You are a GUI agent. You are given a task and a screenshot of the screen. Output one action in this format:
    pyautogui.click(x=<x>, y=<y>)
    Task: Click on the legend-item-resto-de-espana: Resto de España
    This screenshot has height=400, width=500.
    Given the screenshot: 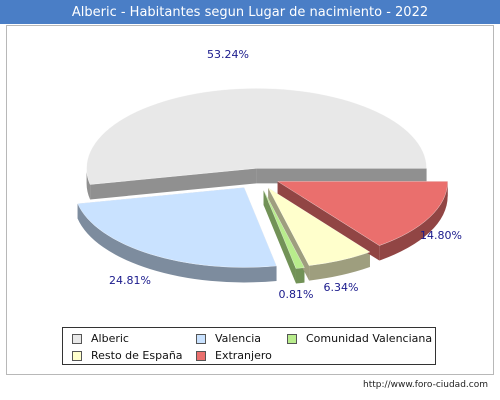 What is the action you would take?
    pyautogui.click(x=127, y=355)
    